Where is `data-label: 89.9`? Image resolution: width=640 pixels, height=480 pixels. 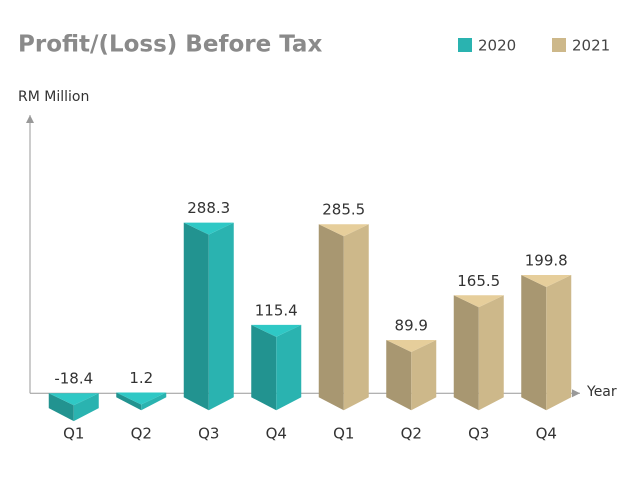 data-label: 89.9 is located at coordinates (411, 326).